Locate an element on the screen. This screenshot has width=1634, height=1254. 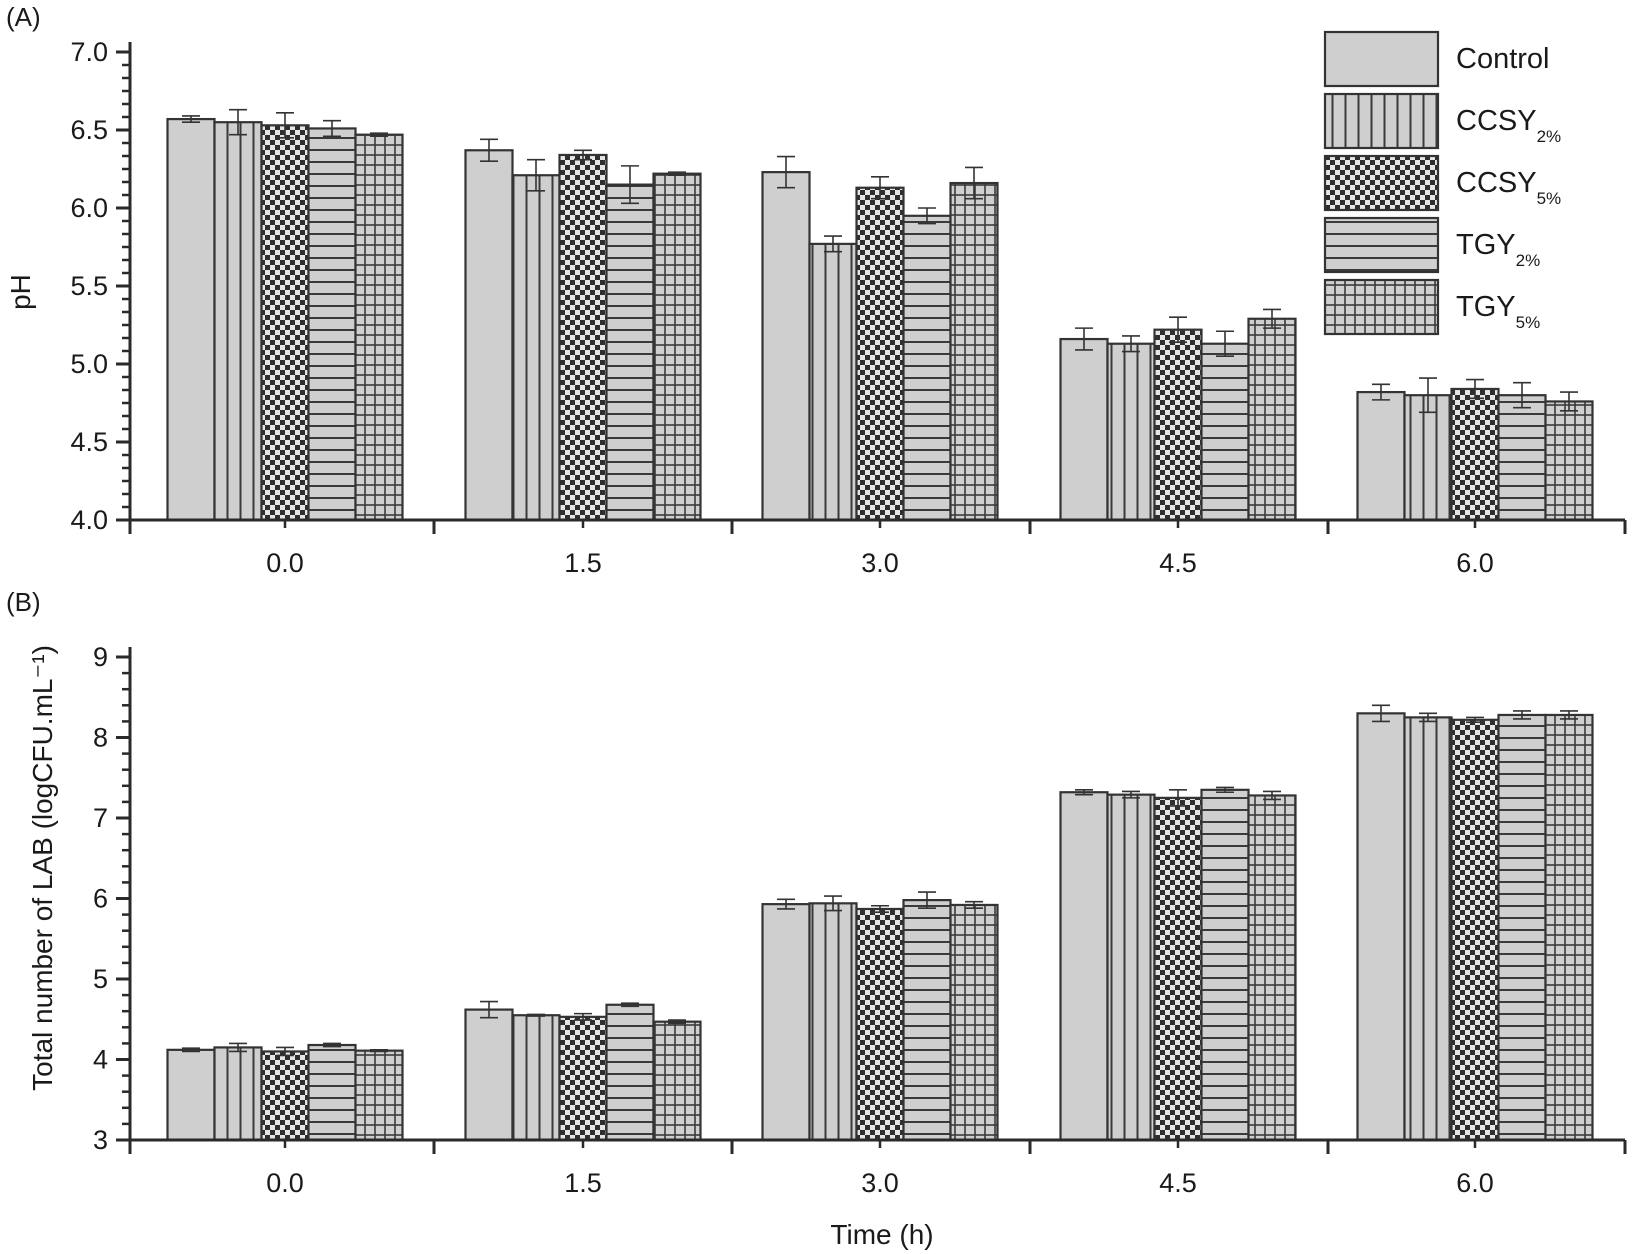
bar-b-ccsy-2-t0 is located at coordinates (238, 1094).